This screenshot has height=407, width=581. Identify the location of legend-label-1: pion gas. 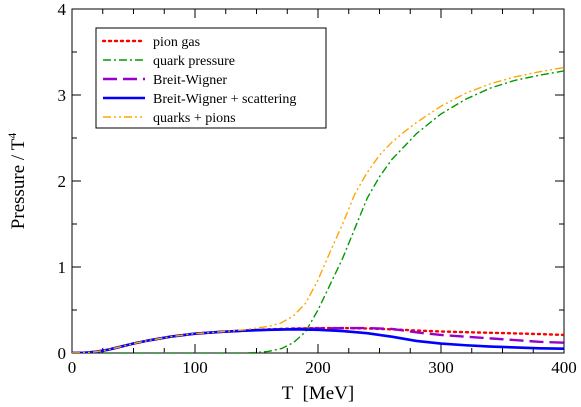
(176, 42).